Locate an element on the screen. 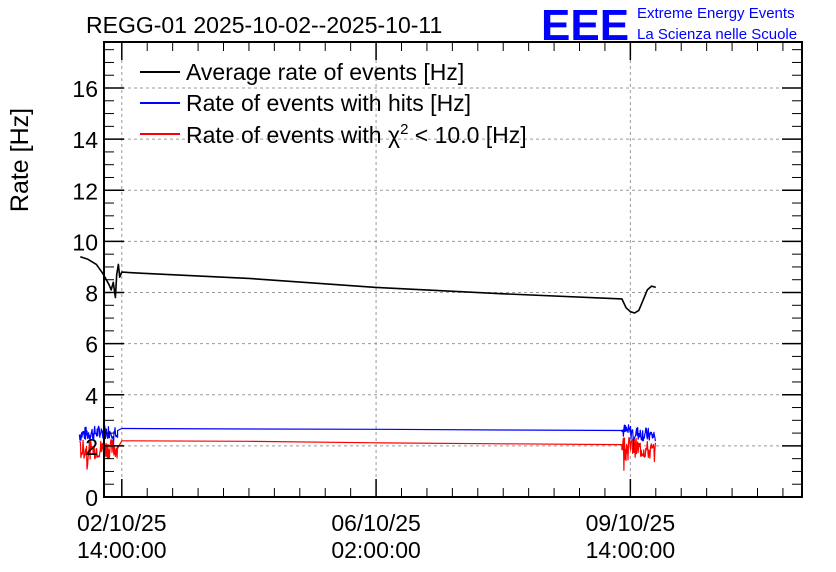 The height and width of the screenshot is (572, 836). y-tick-label: 16 is located at coordinates (85, 89).